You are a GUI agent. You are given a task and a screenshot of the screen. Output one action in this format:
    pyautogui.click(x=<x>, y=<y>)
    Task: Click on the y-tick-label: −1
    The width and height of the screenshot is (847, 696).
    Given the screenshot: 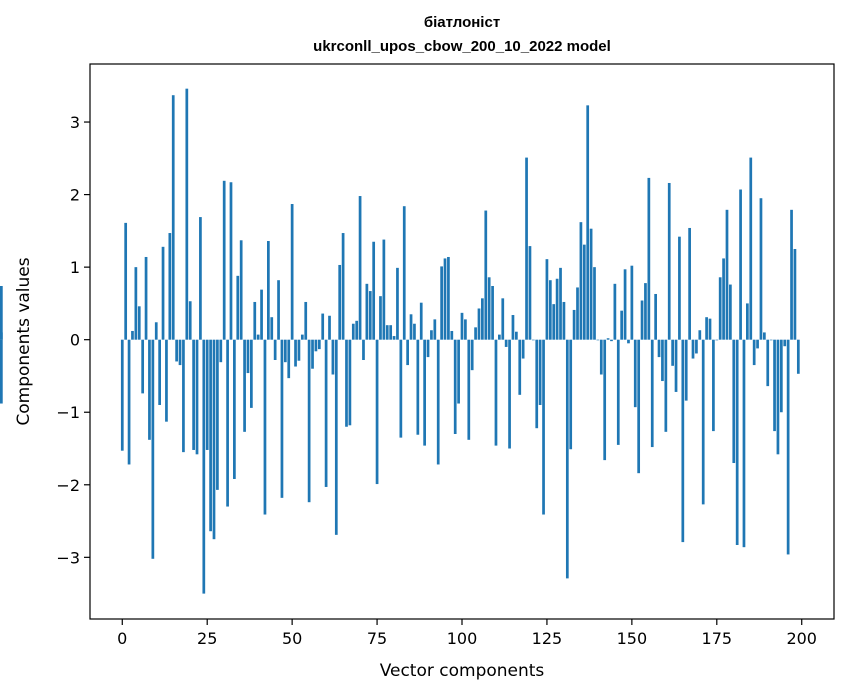 What is the action you would take?
    pyautogui.click(x=68, y=412)
    